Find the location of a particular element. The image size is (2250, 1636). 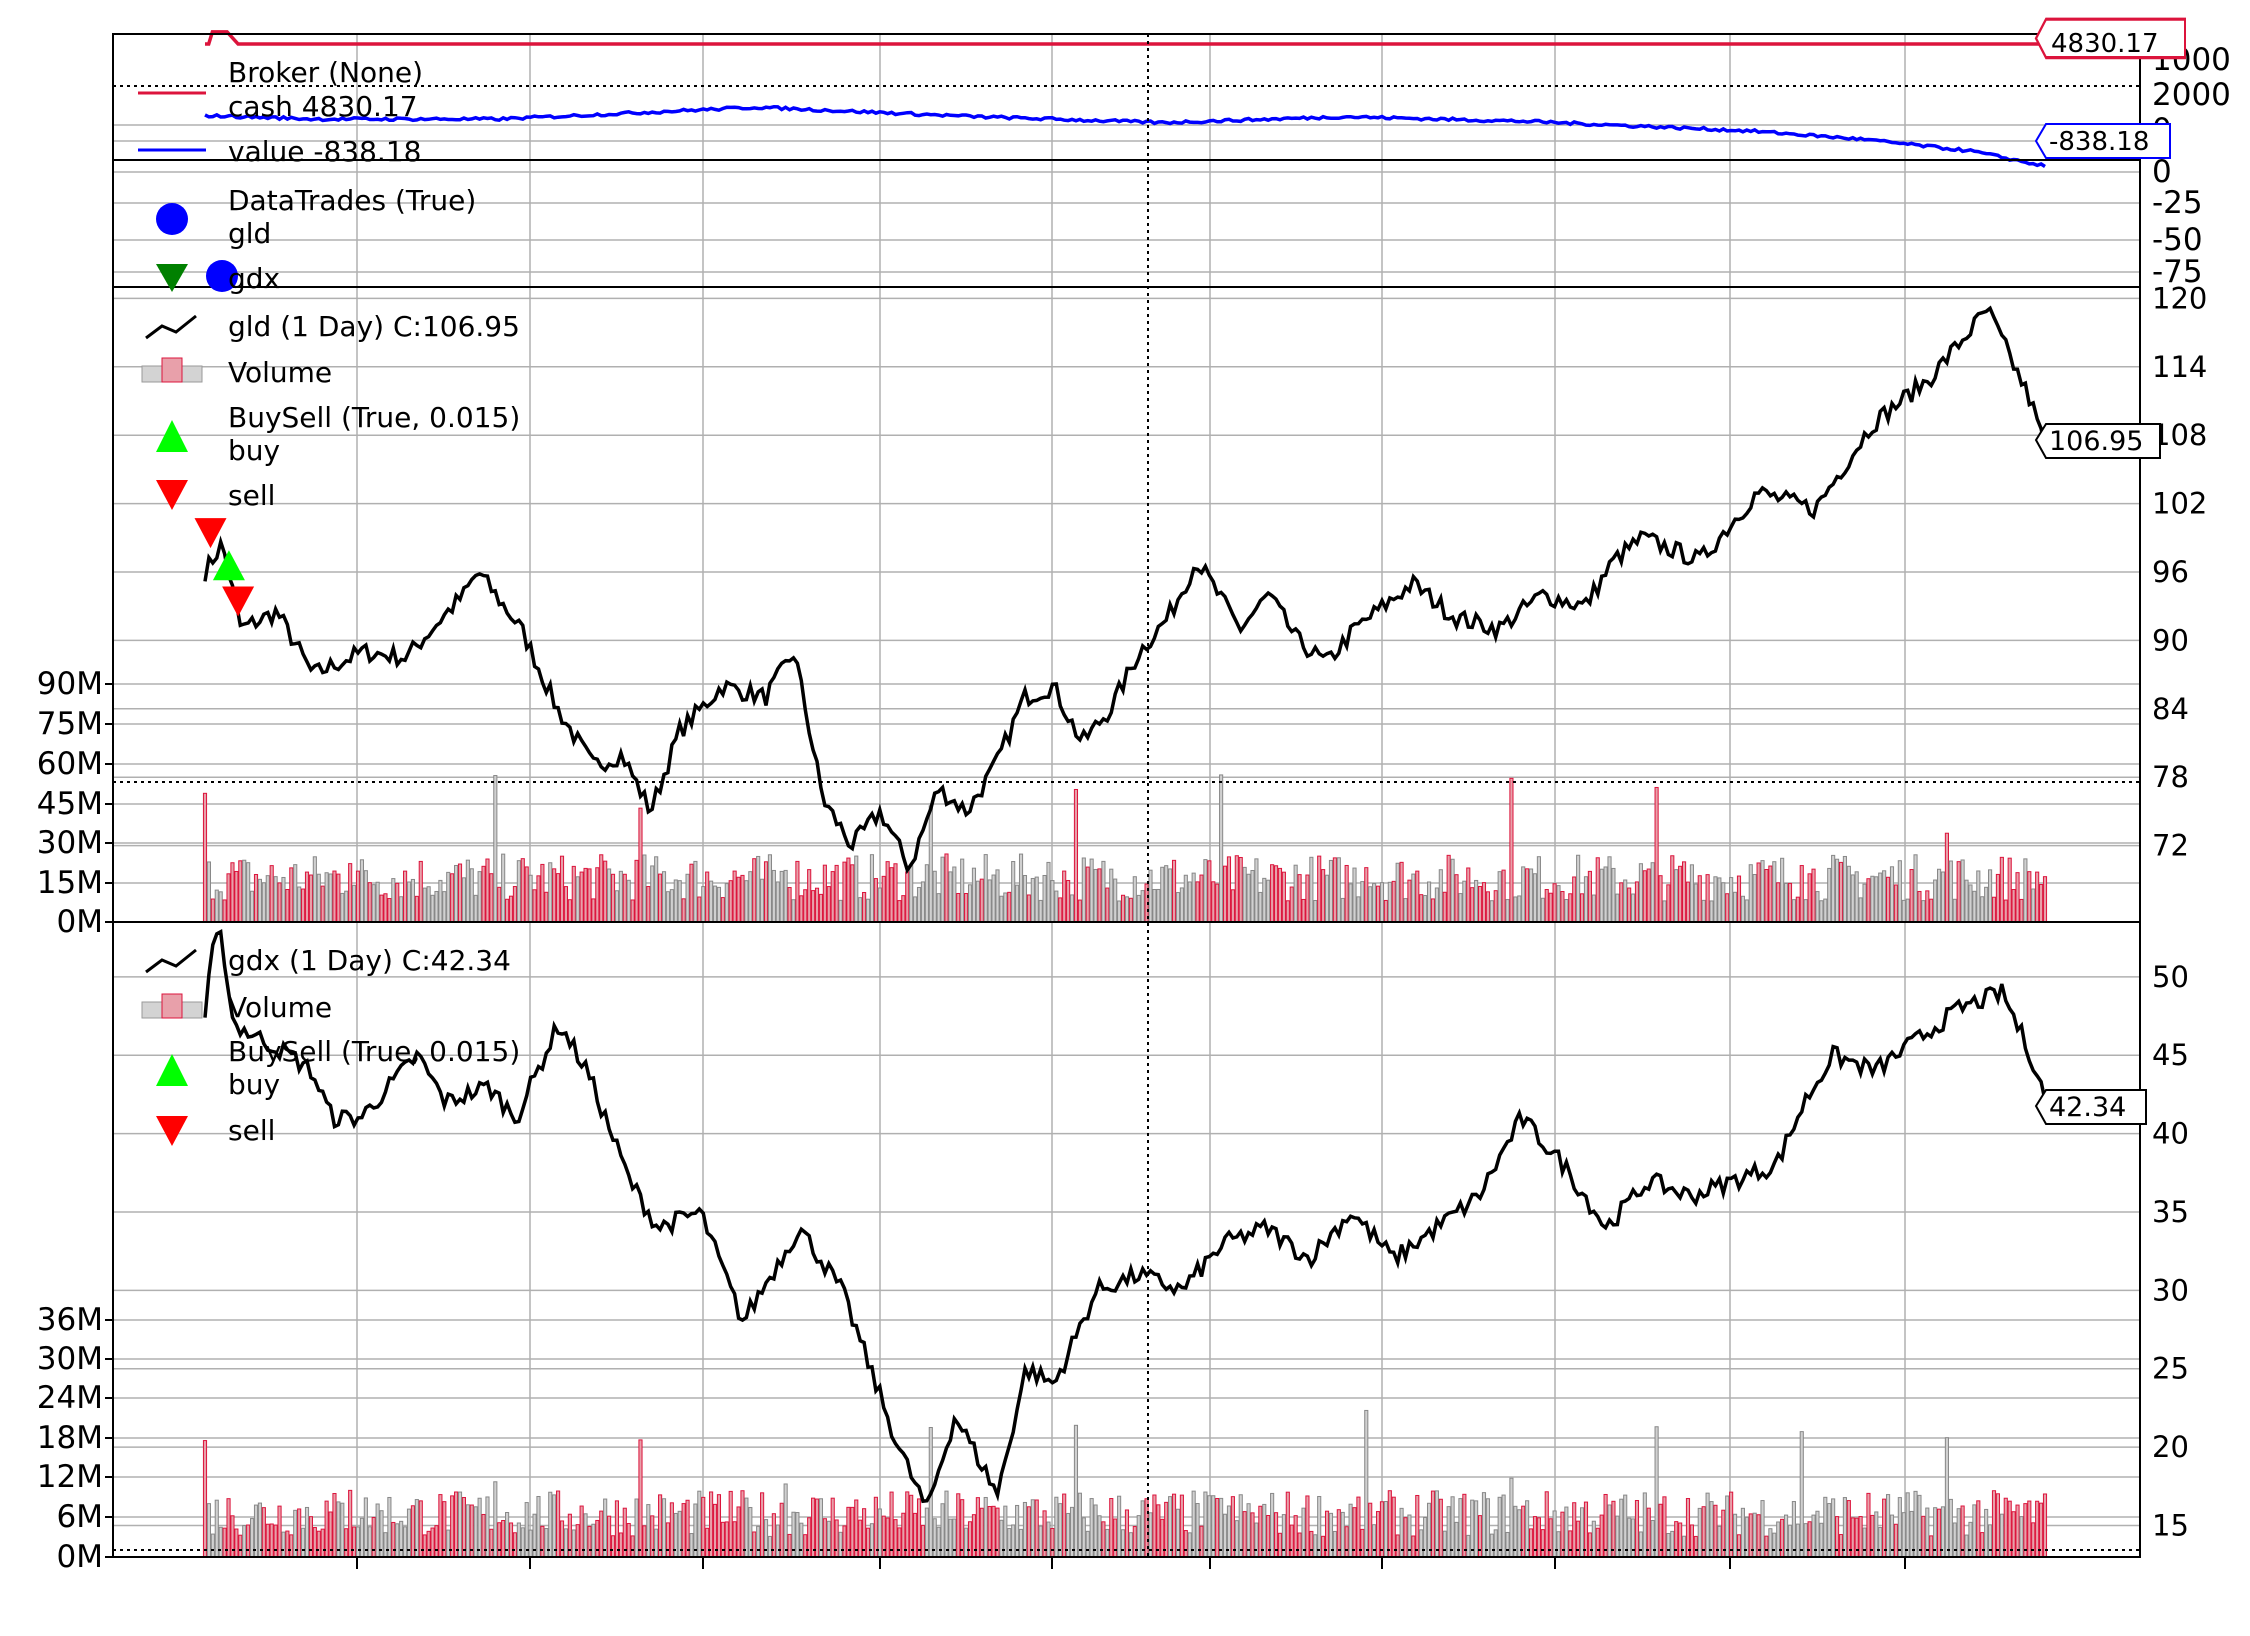

gld-ytick-label: 84 is located at coordinates (2170, 709).